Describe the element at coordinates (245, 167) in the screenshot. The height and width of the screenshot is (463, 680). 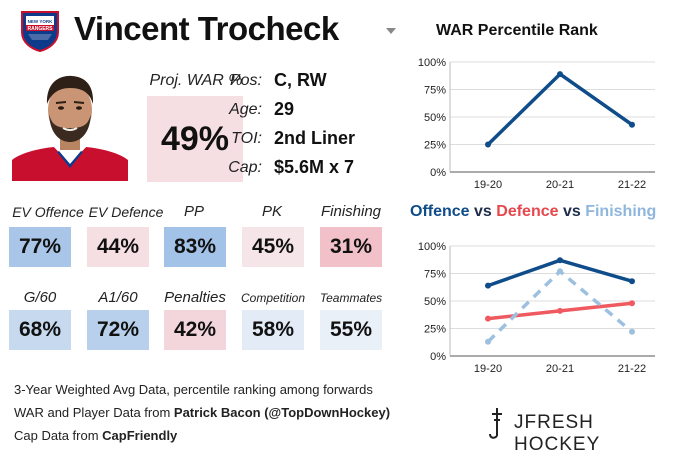
I see `cap-label: Cap:` at that location.